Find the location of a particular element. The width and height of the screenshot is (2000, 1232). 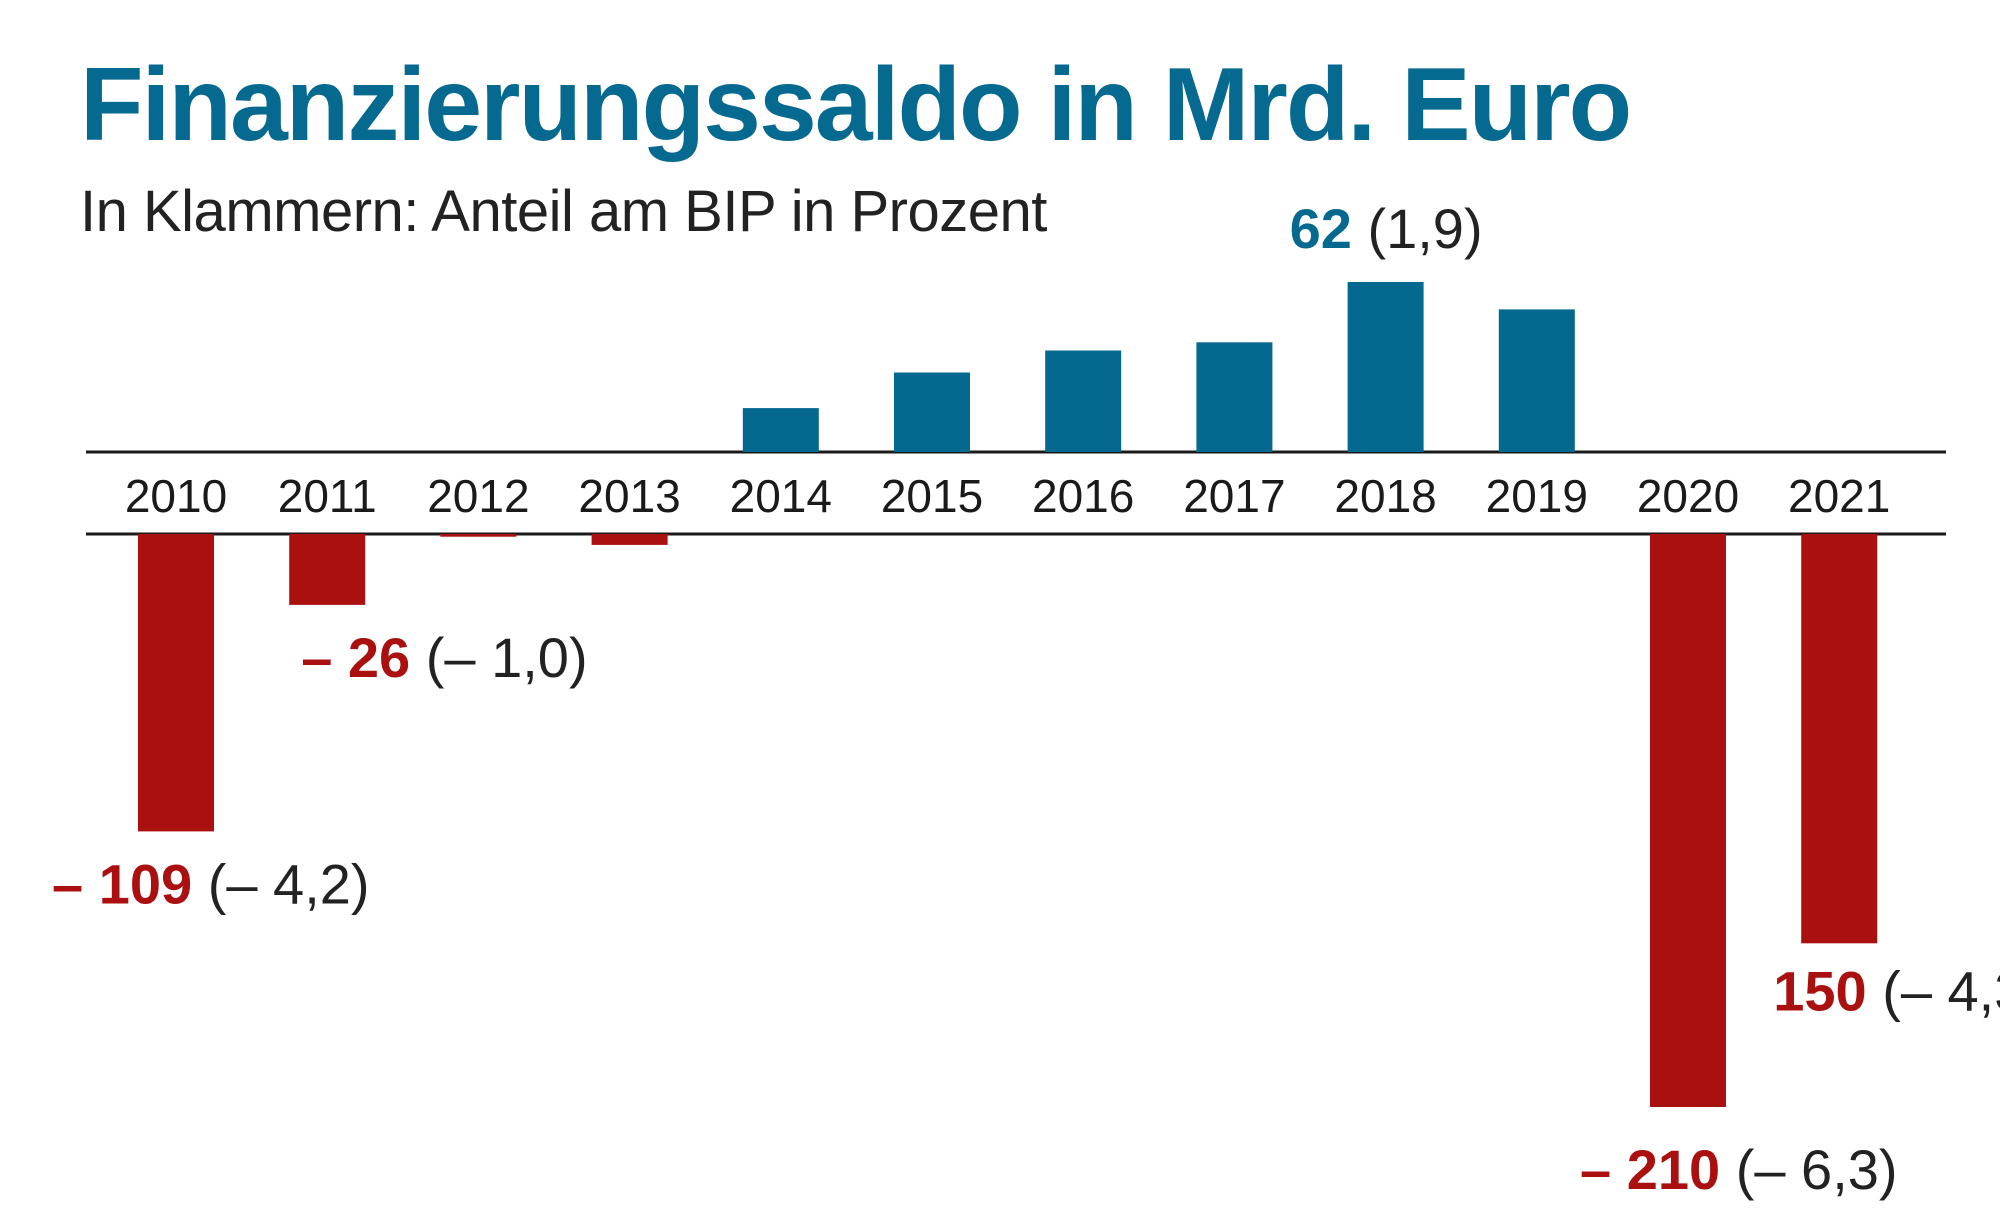

bar-2014 is located at coordinates (780, 430).